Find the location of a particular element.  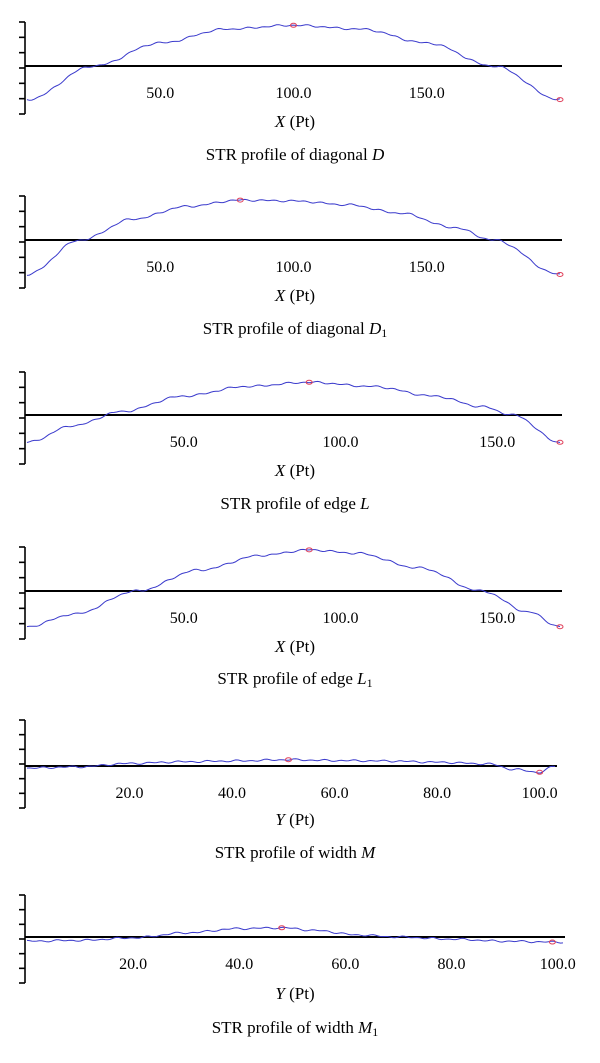

chart-caption: STR profile of edge L1 is located at coordinates (295, 680).